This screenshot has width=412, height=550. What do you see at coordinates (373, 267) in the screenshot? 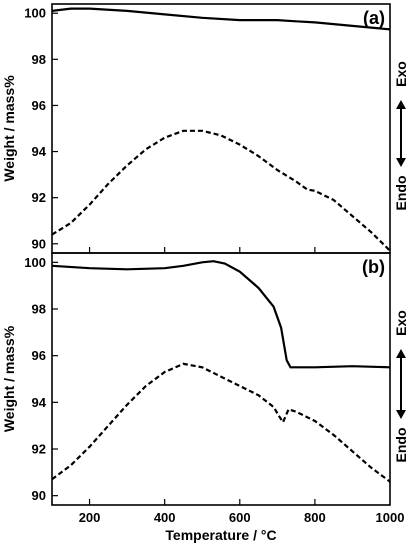
I see `panel-label: (b)` at bounding box center [373, 267].